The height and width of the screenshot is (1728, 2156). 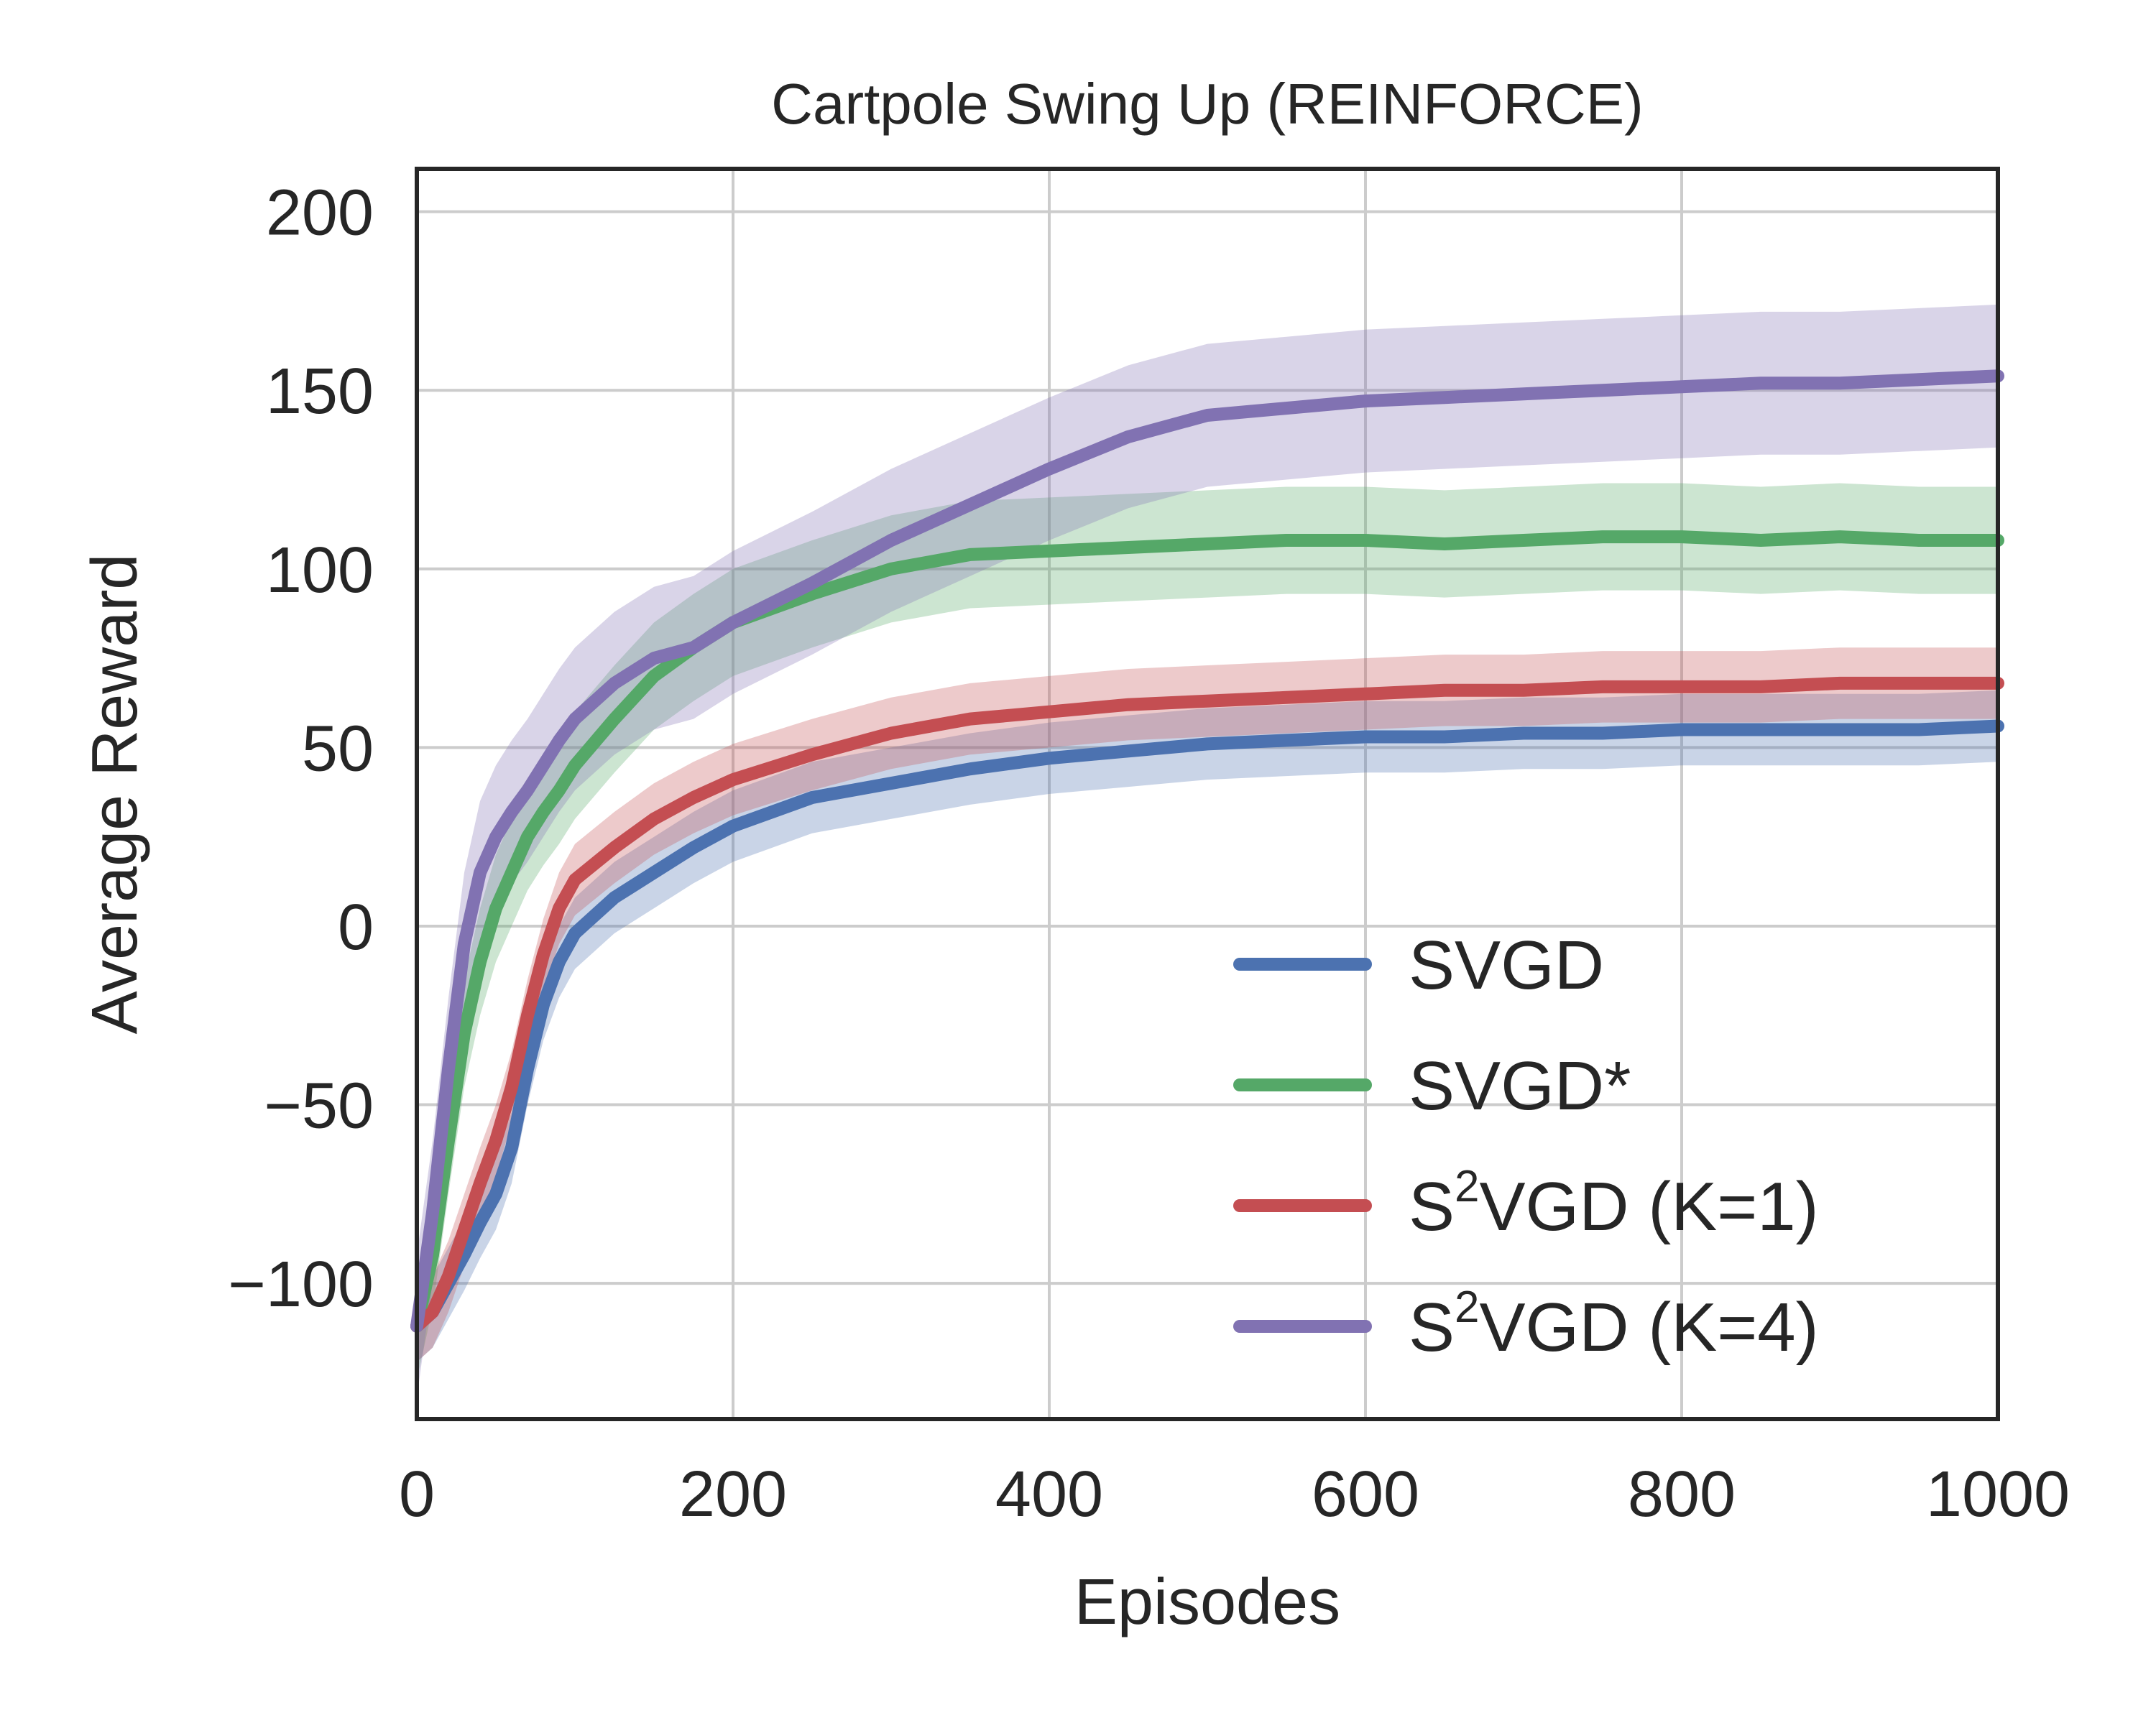 What do you see at coordinates (301, 1285) in the screenshot?
I see `y-tick-label: −100` at bounding box center [301, 1285].